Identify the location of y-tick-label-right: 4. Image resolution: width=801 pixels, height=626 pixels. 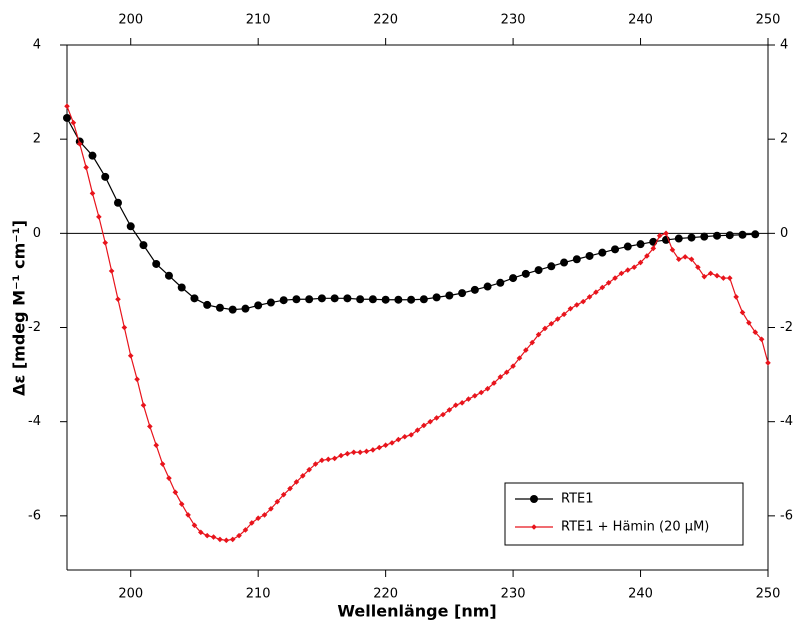
(784, 45).